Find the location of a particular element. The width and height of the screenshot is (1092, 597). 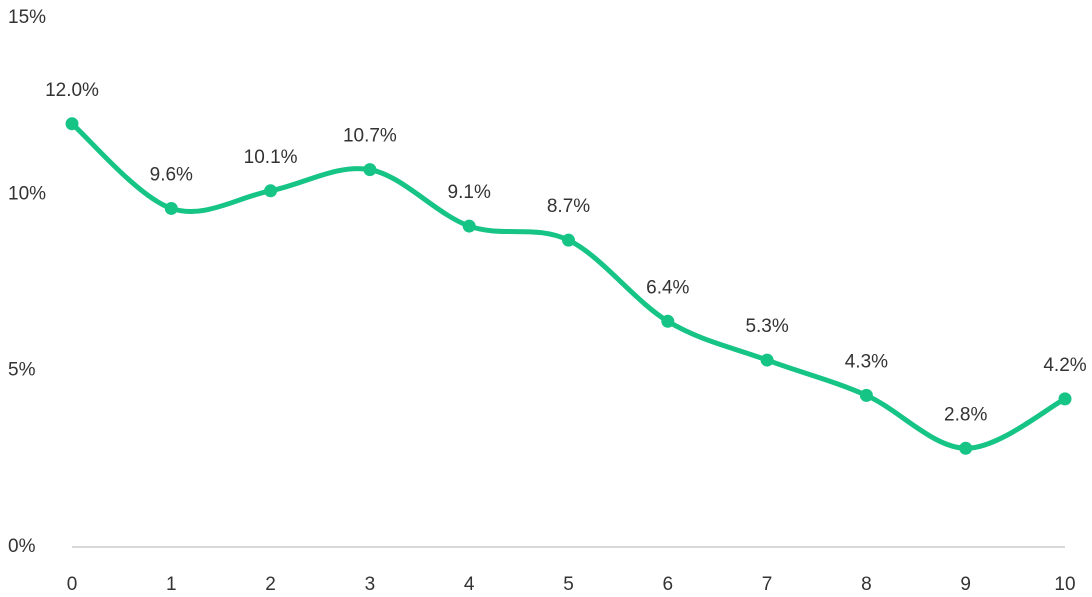

data-label: 4.2% is located at coordinates (1064, 365).